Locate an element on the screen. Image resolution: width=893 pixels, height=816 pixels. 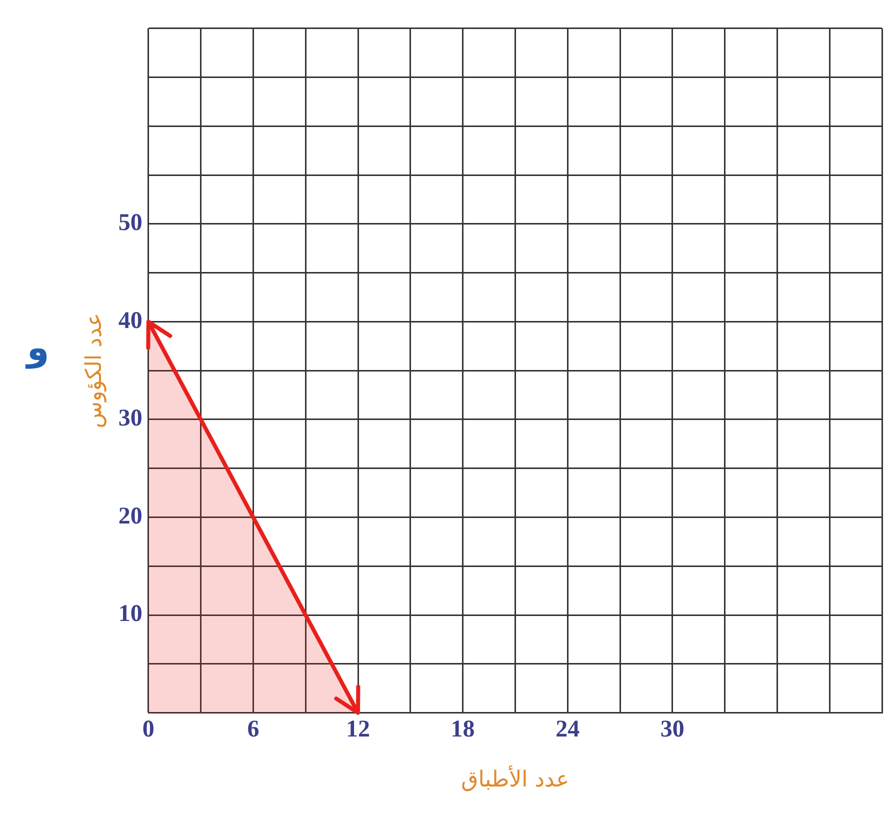
y-axis-title: عدد الكؤوس is located at coordinates (94, 370).